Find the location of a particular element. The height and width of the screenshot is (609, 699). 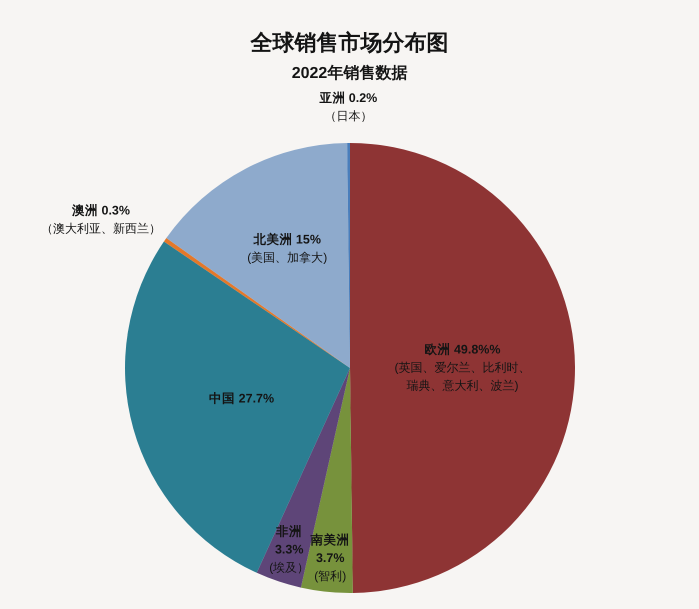

title: 全球销售市场分布图 is located at coordinates (349, 42).